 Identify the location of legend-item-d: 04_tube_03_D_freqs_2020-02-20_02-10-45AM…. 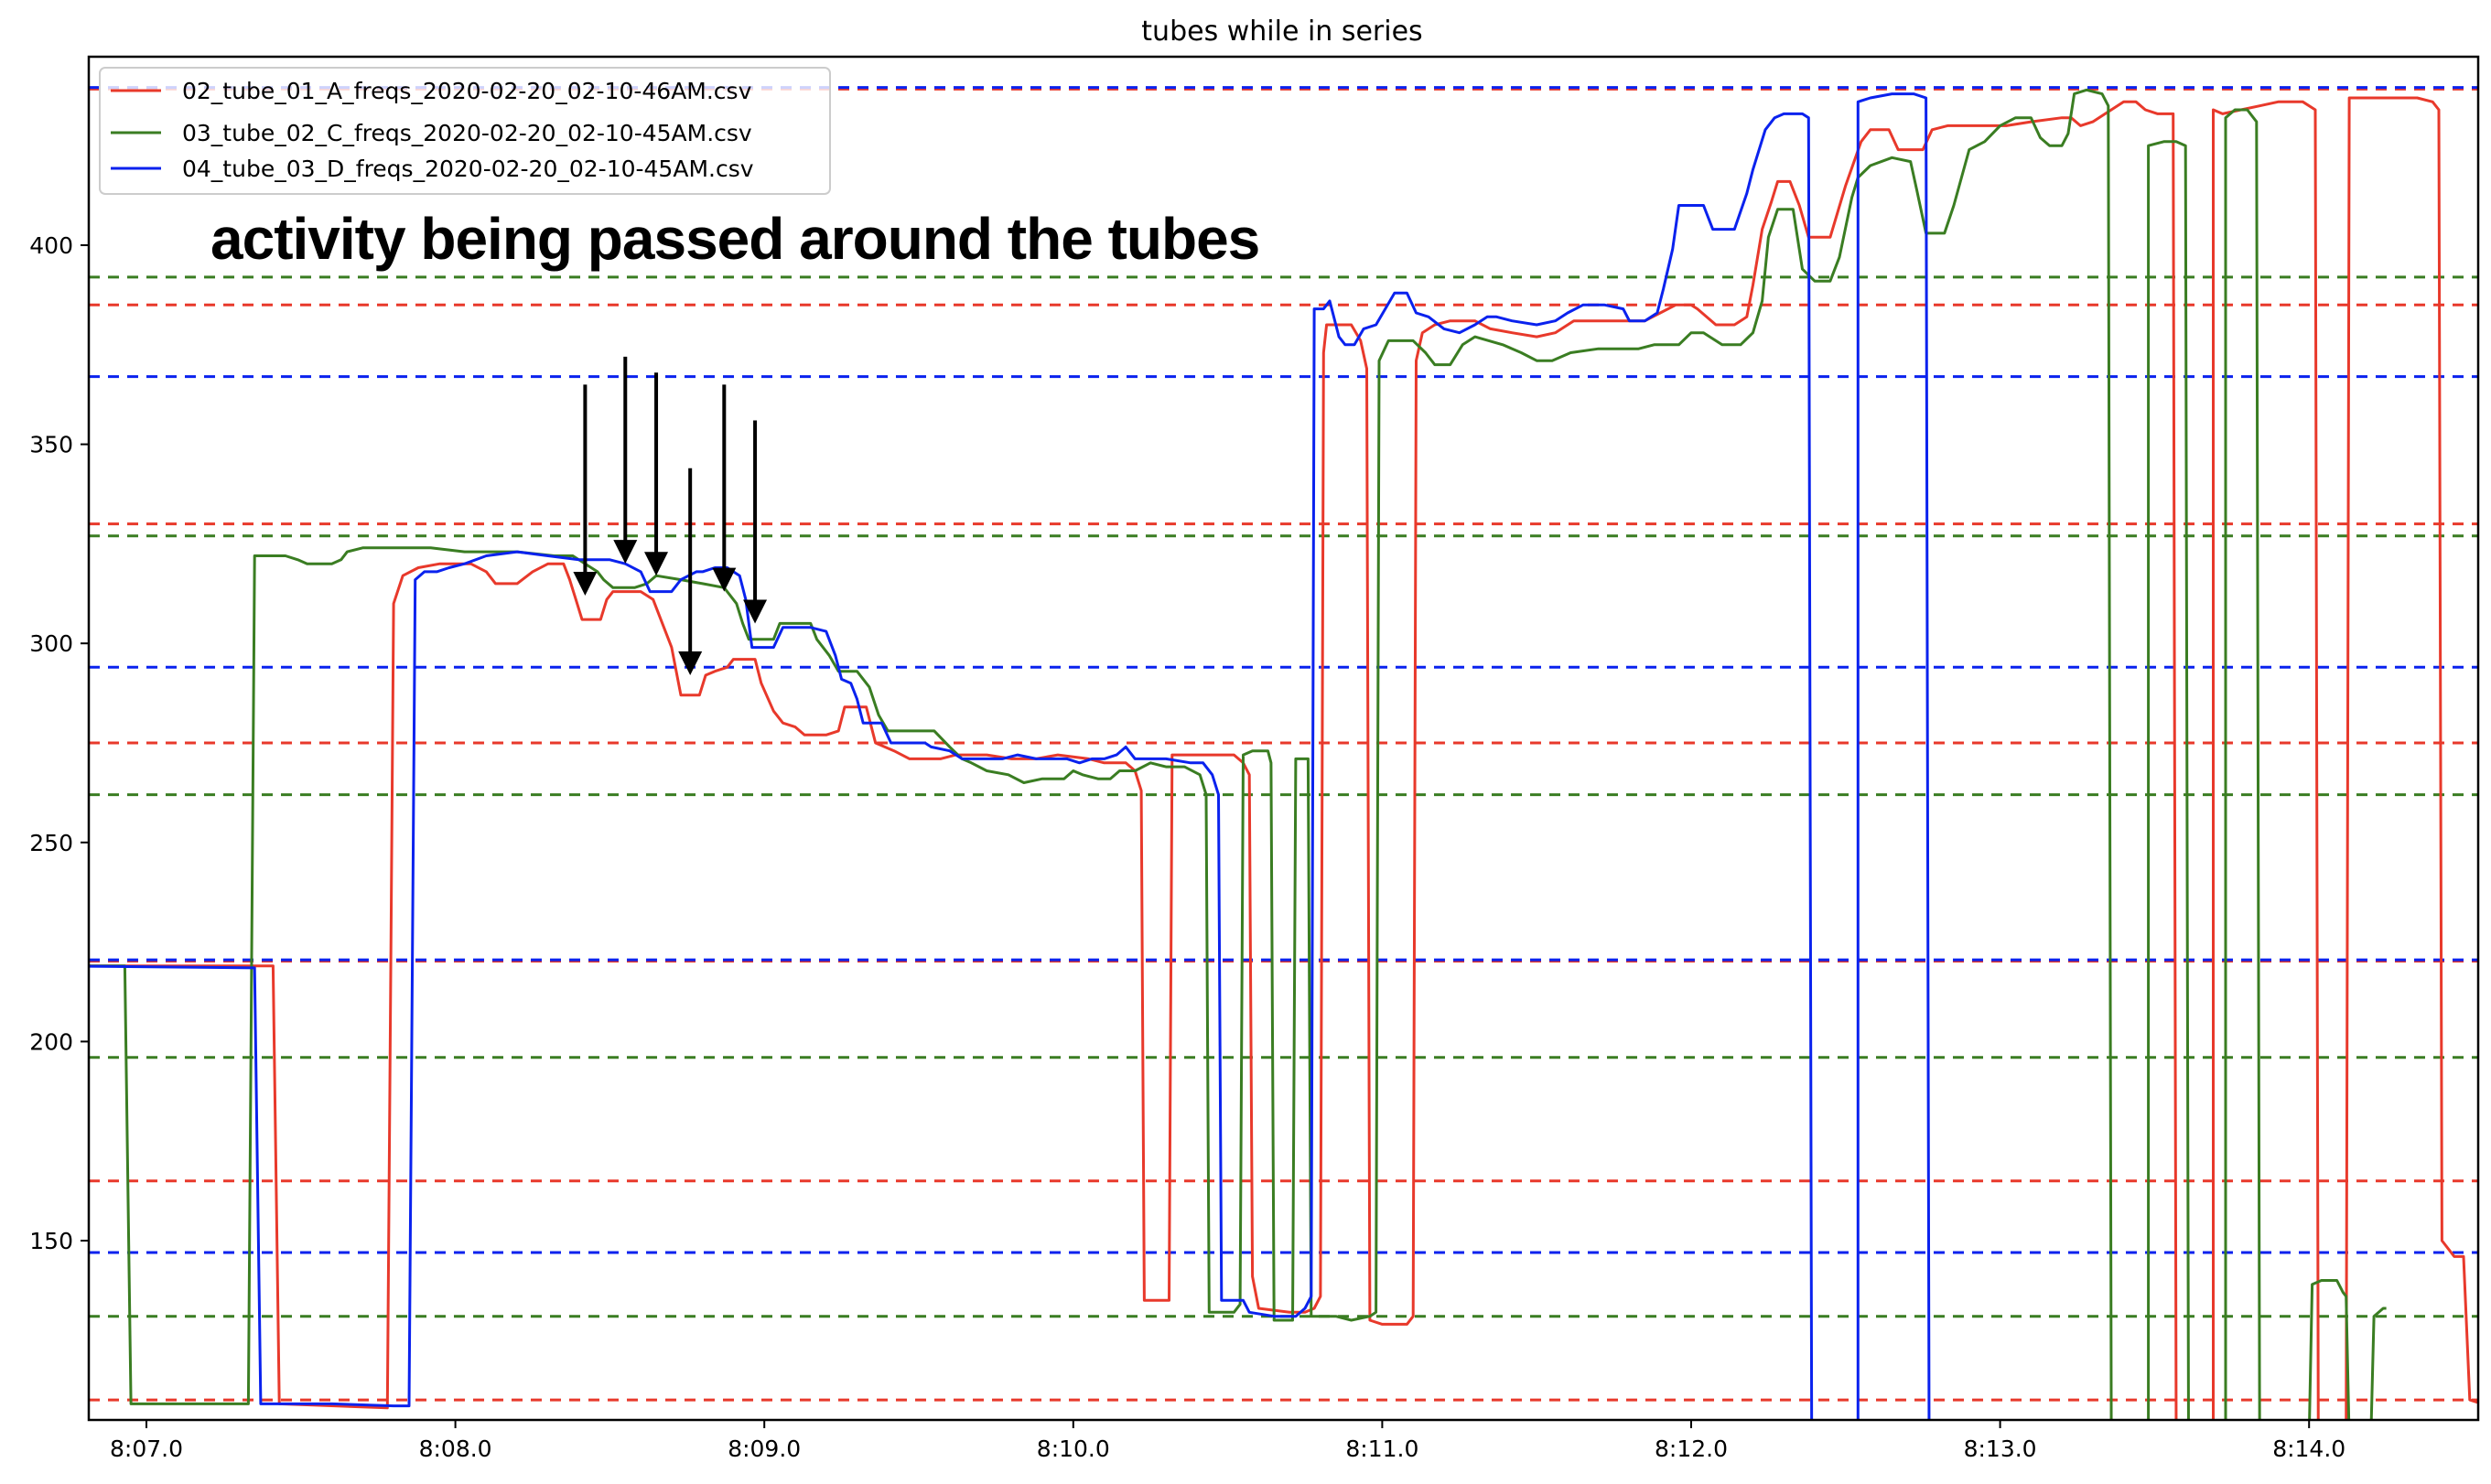
(432, 169).